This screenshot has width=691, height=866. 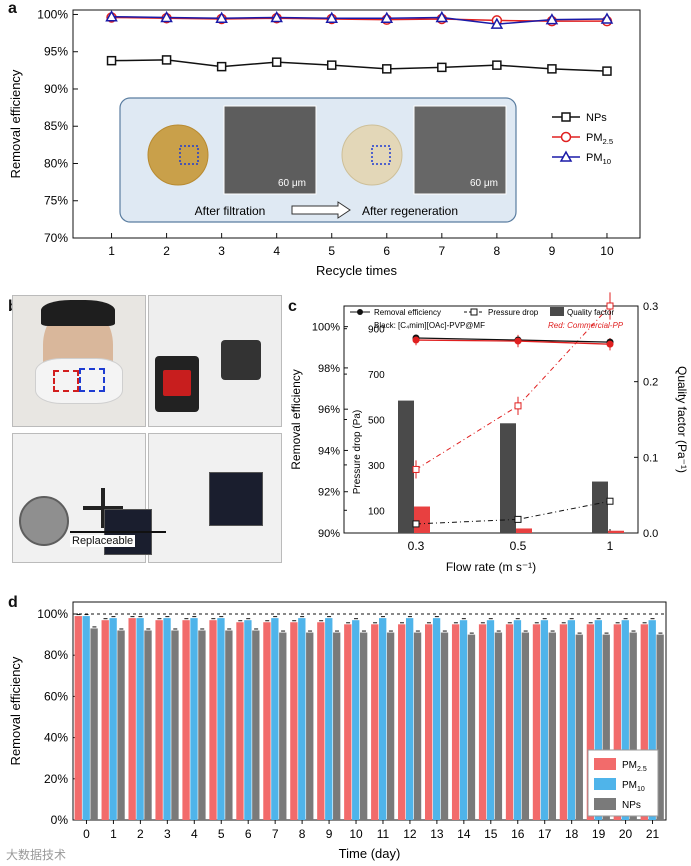 What do you see at coordinates (221, 834) in the screenshot?
I see `x-tick-label: 5` at bounding box center [221, 834].